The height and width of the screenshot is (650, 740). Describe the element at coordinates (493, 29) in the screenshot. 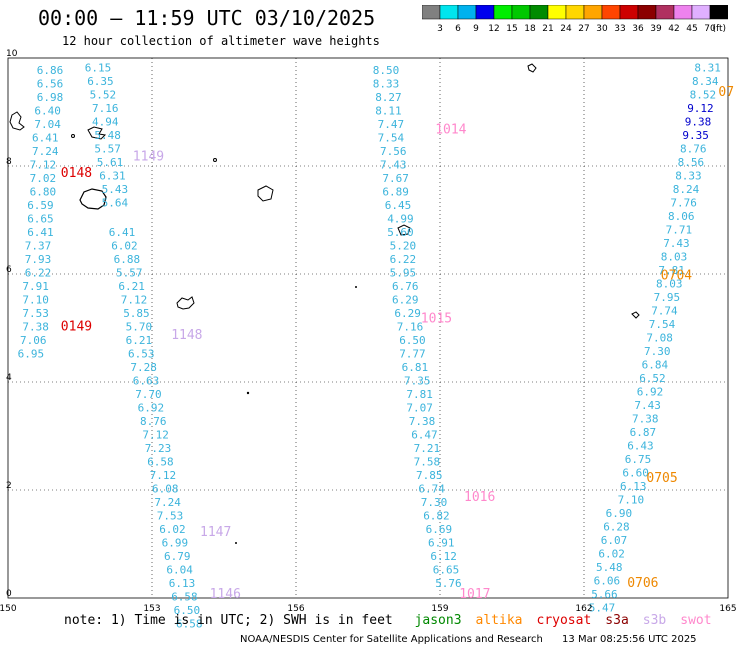

I see `legend-label: 12` at that location.